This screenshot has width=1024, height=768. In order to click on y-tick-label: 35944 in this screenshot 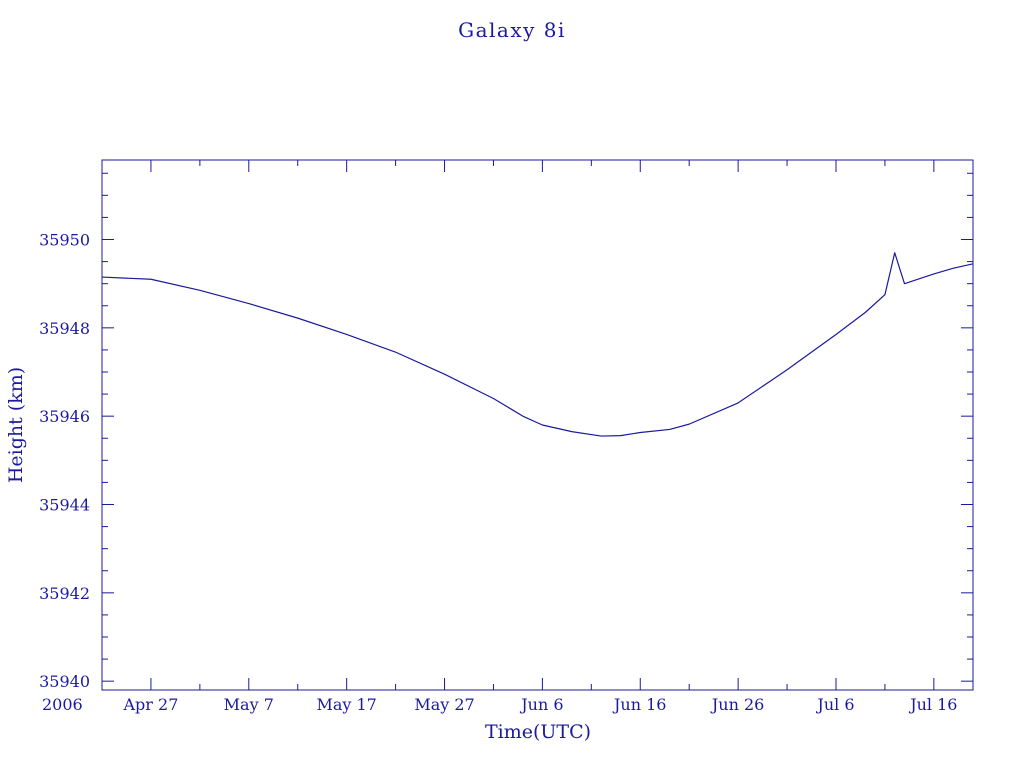, I will do `click(64, 505)`.